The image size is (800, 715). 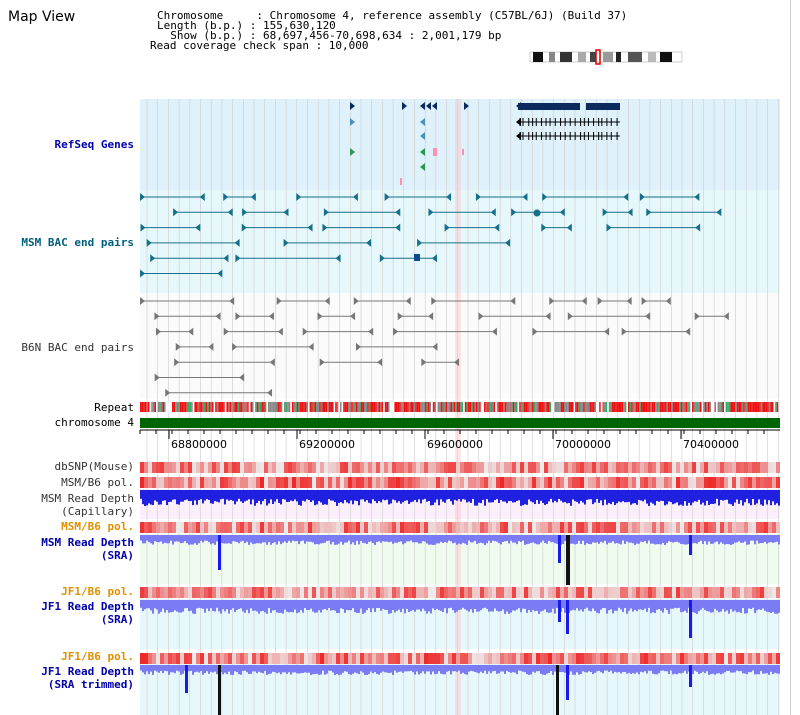 I want to click on refseq-genes-track, so click(x=485, y=143).